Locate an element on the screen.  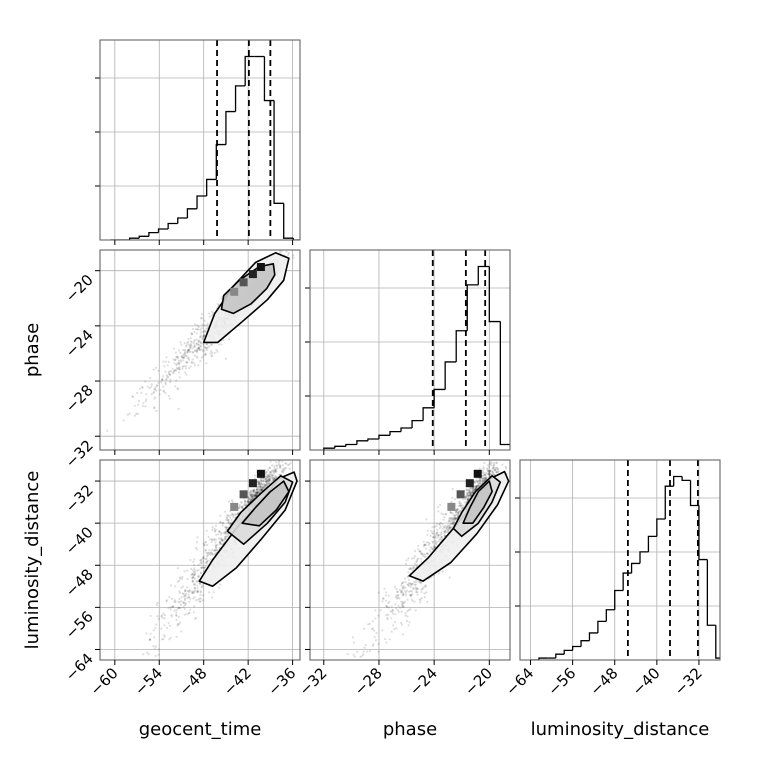
scatter-phase-vs-geocent-time-density-cell is located at coordinates (252, 274).